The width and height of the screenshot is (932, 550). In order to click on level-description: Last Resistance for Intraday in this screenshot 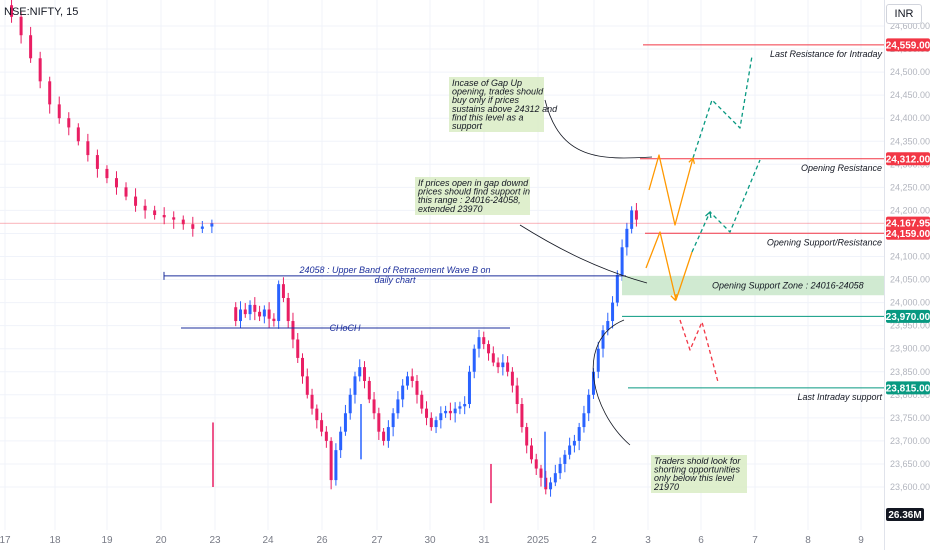, I will do `click(826, 54)`.